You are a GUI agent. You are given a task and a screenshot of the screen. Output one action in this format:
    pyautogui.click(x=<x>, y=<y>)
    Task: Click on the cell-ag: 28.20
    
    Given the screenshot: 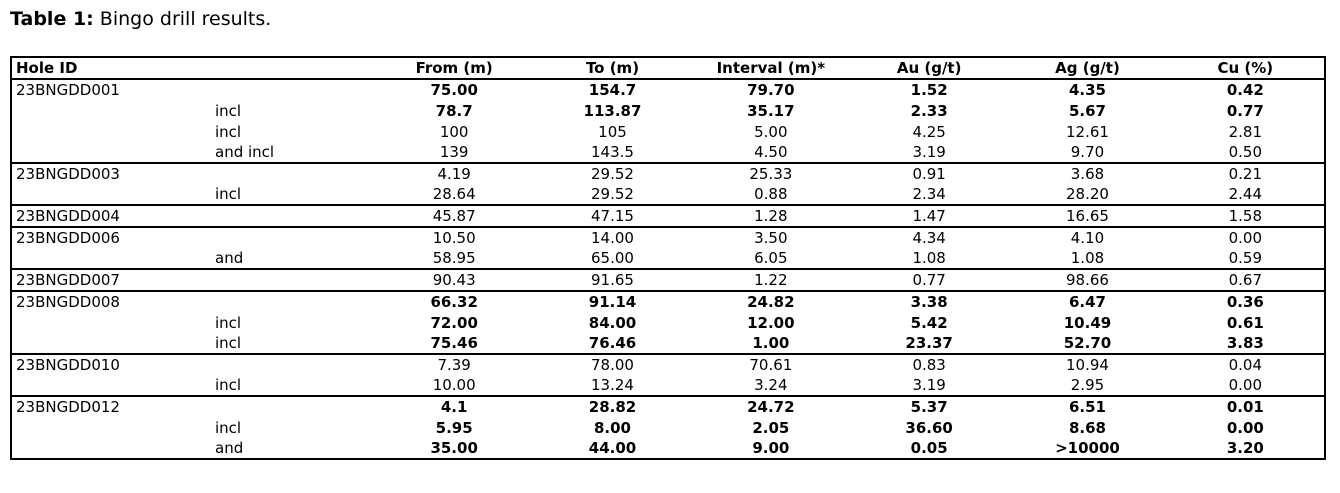 What is the action you would take?
    pyautogui.click(x=1087, y=194)
    